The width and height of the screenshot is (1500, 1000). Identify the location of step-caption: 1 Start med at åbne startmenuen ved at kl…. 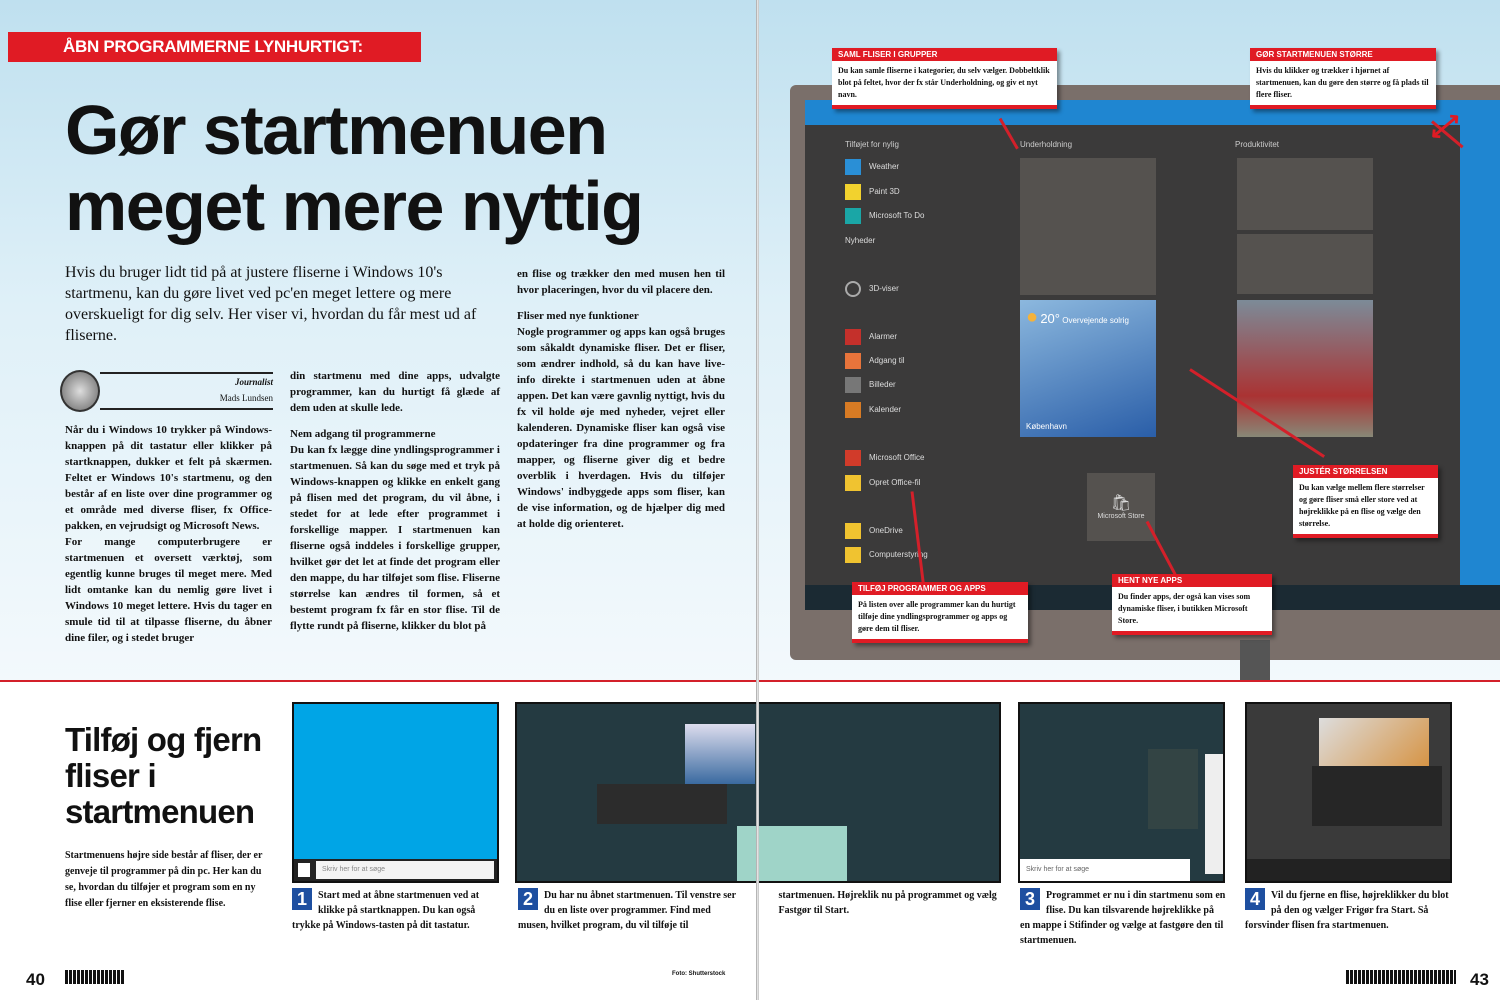
(395, 910).